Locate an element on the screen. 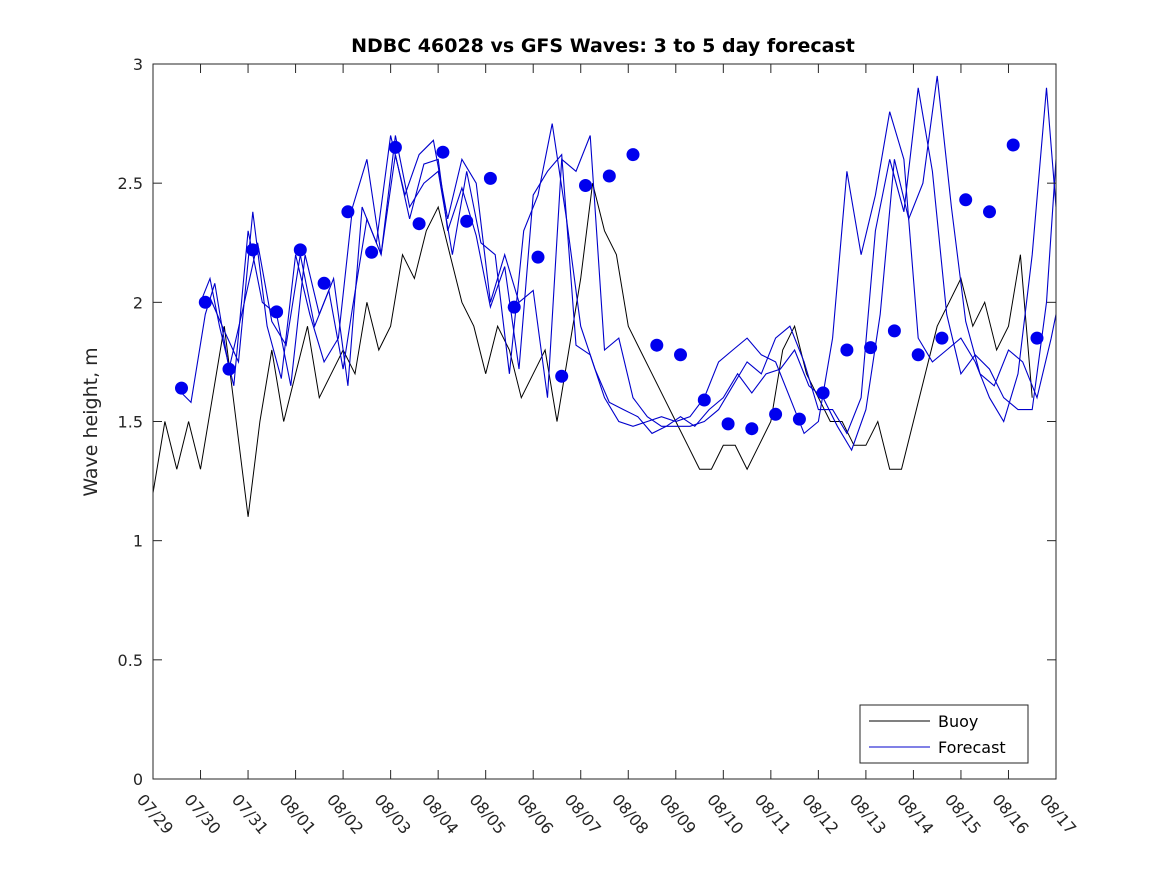 The height and width of the screenshot is (875, 1167). x-tick-label: 08/06 is located at coordinates (535, 814).